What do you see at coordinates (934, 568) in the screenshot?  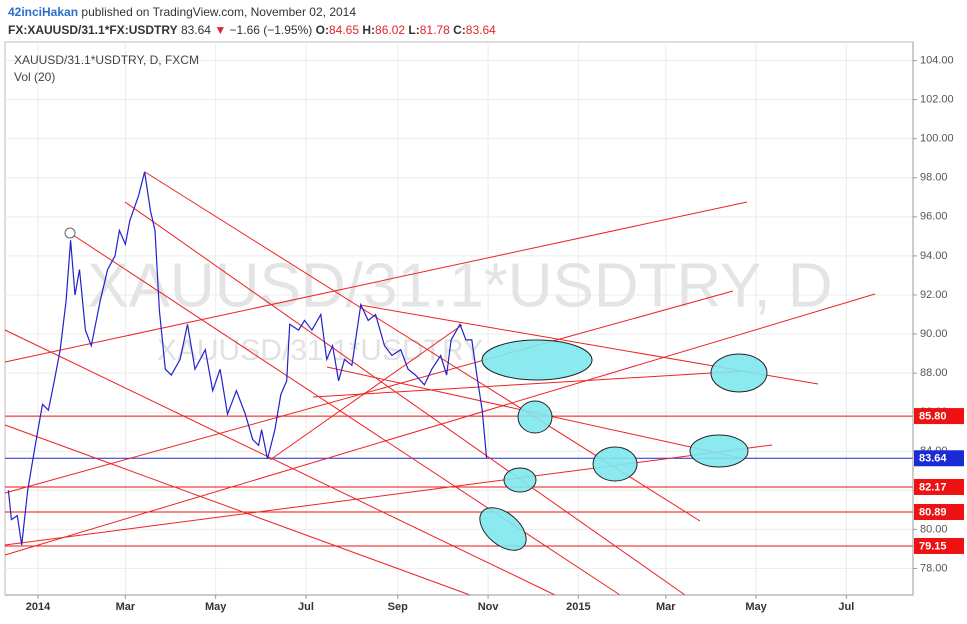 I see `y-tick-label: 78.00` at bounding box center [934, 568].